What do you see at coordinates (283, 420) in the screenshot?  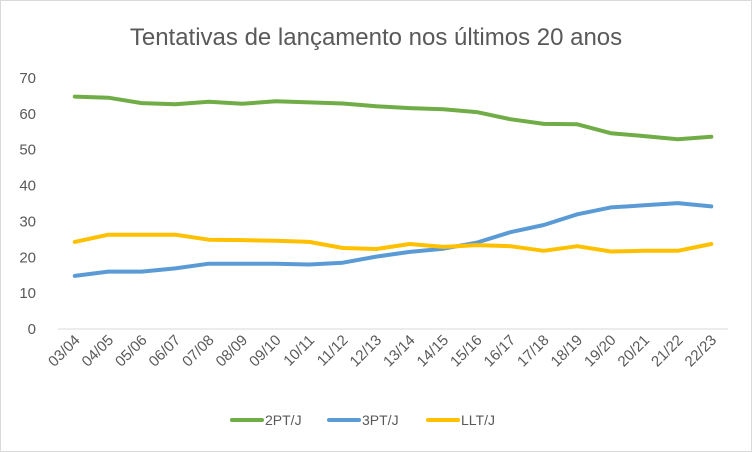 I see `legend-label: 2PT/J` at bounding box center [283, 420].